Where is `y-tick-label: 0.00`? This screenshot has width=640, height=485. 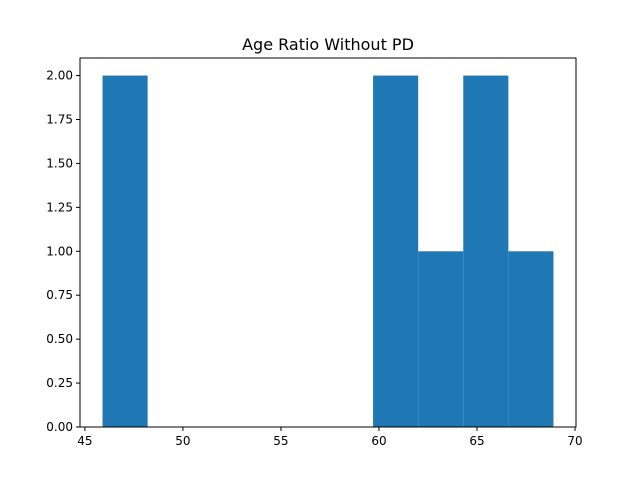
y-tick-label: 0.00 is located at coordinates (59, 427).